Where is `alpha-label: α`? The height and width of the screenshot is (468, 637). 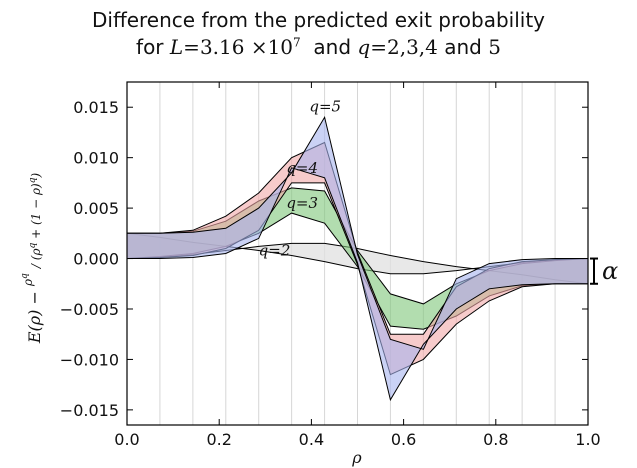
alpha-label: α is located at coordinates (610, 271).